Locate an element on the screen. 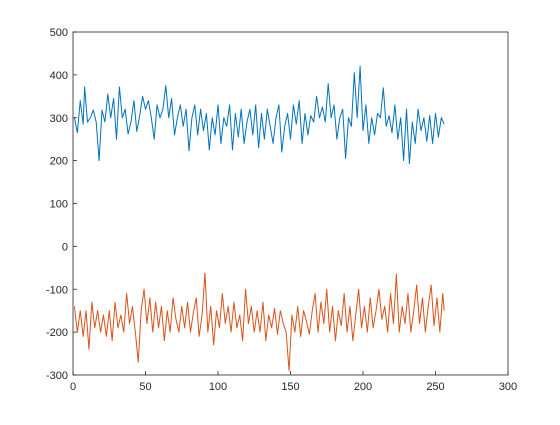 The width and height of the screenshot is (560, 425). y-tick-label: -100 is located at coordinates (57, 290).